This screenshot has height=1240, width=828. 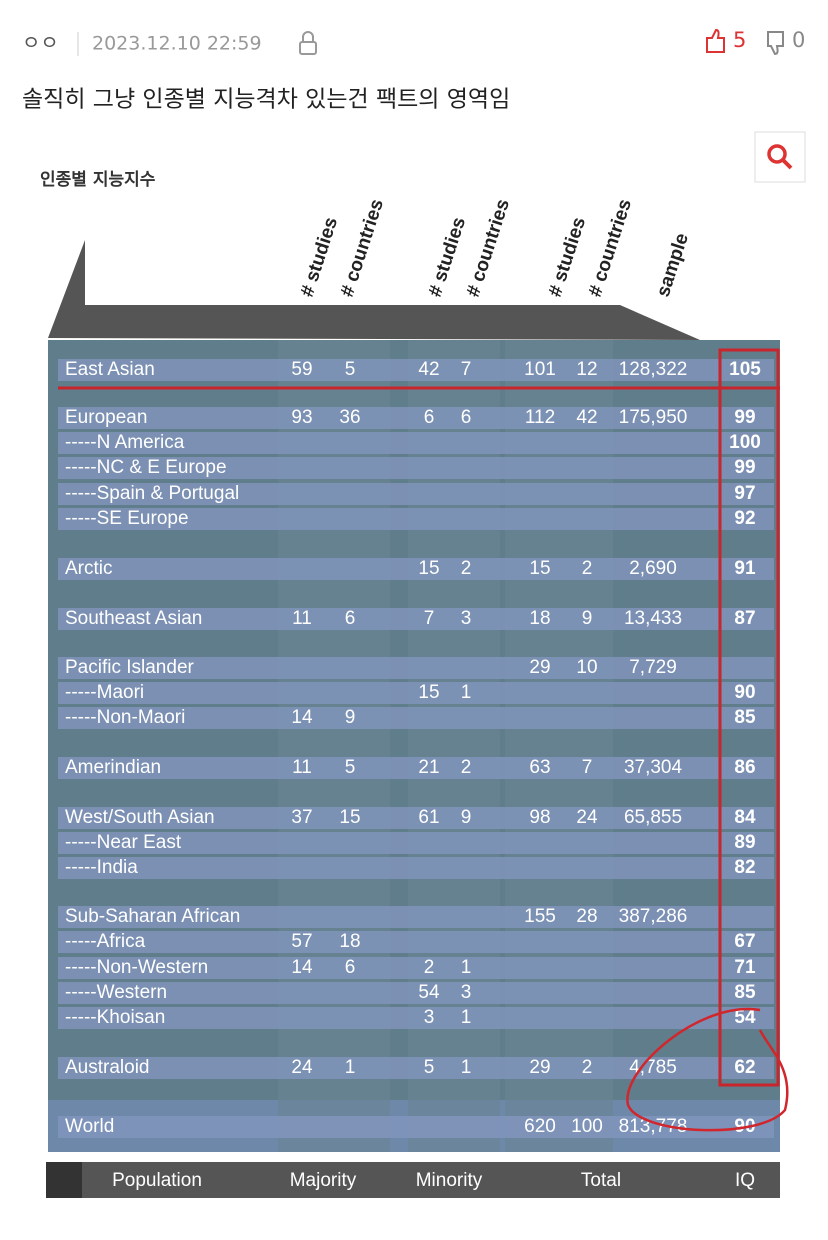 What do you see at coordinates (349, 417) in the screenshot?
I see `cell: 36` at bounding box center [349, 417].